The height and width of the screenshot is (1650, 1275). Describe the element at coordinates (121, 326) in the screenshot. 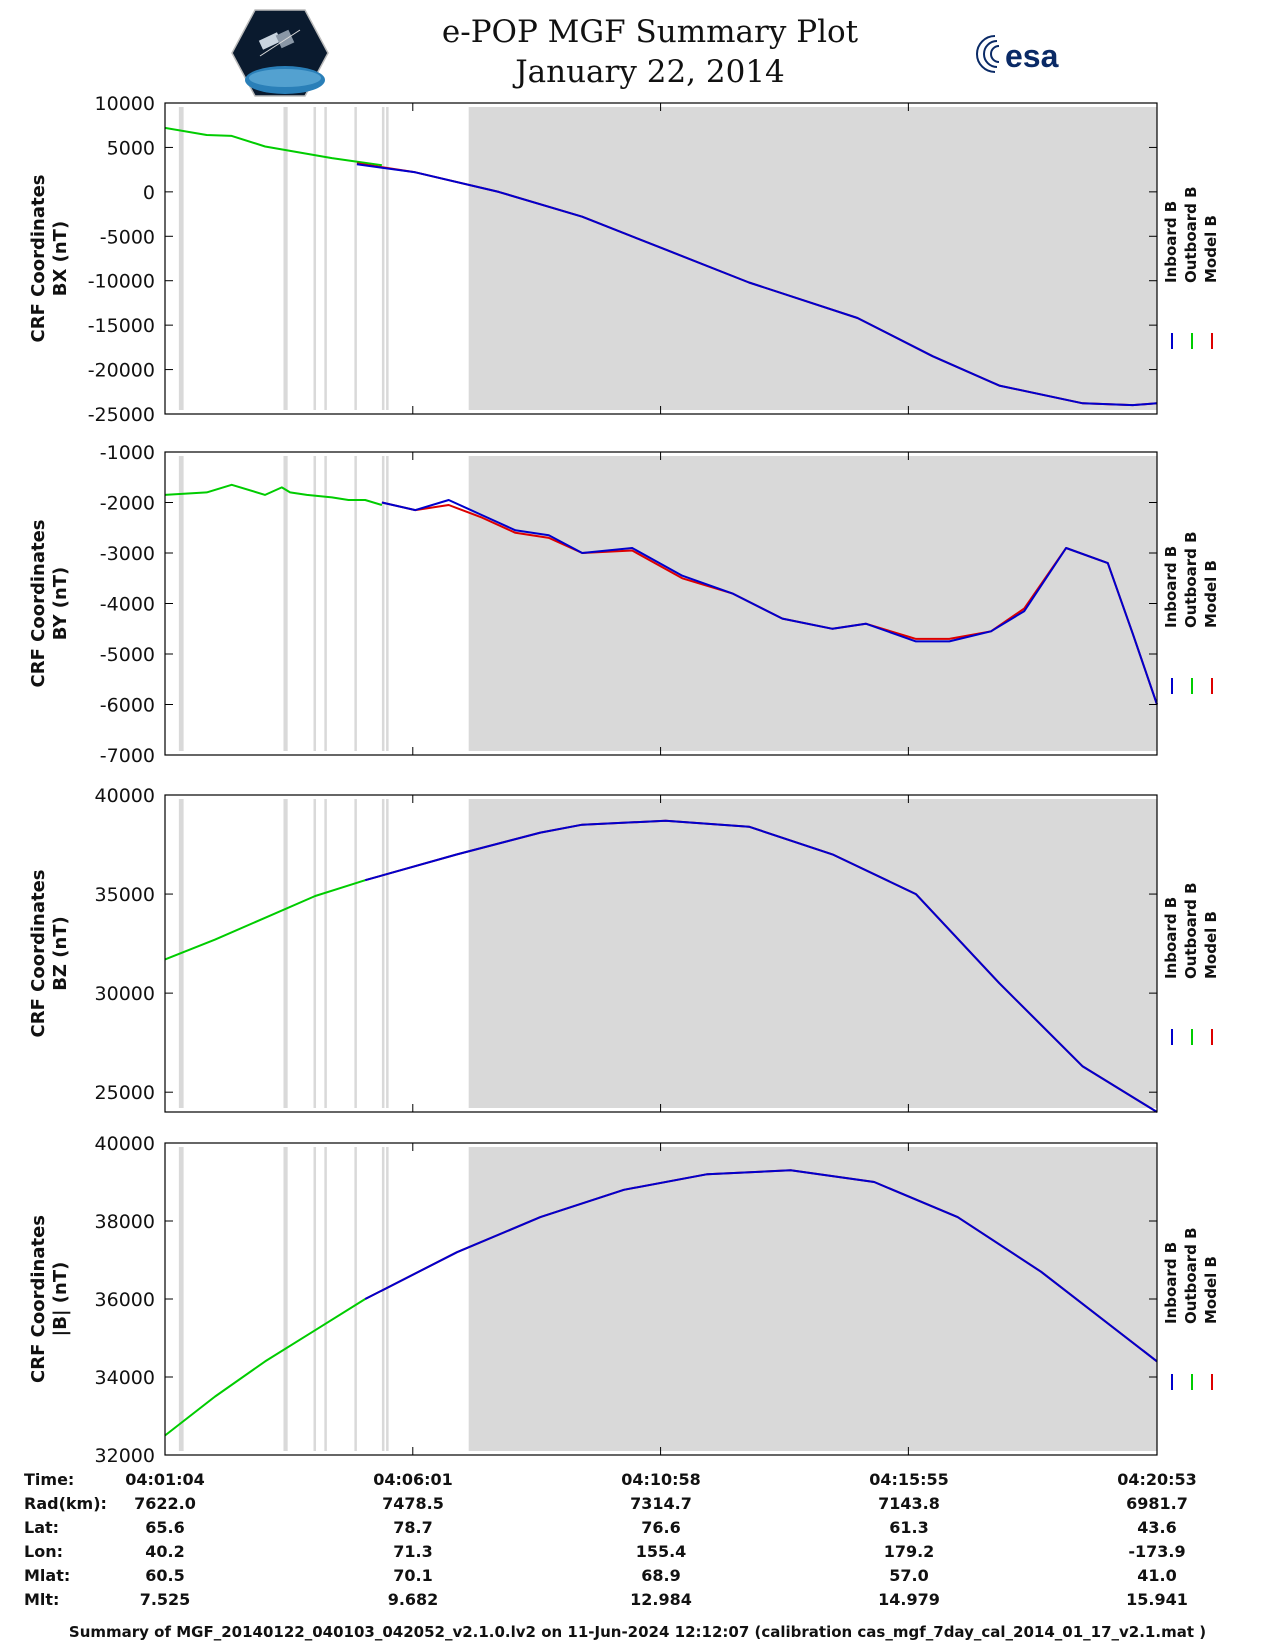

I see `y-tick-label: -15000` at that location.